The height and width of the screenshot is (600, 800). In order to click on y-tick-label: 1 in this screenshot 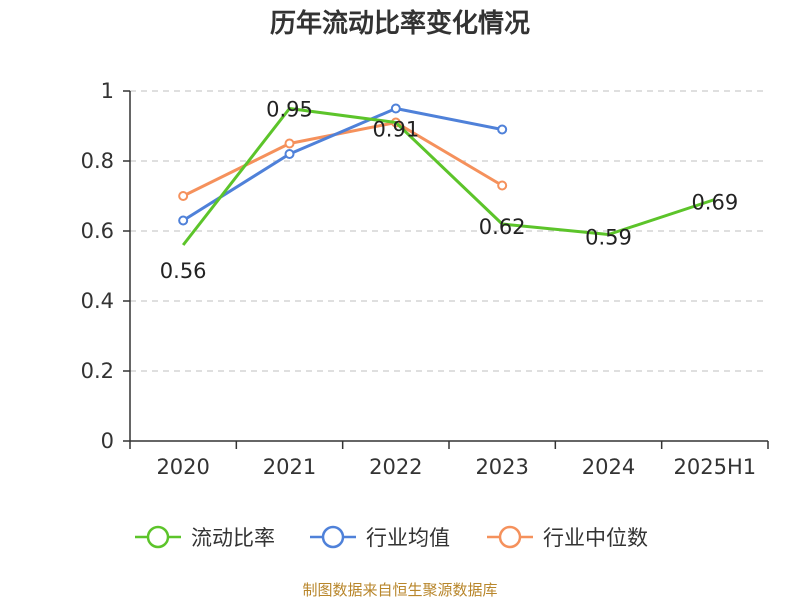, I will do `click(107, 91)`.